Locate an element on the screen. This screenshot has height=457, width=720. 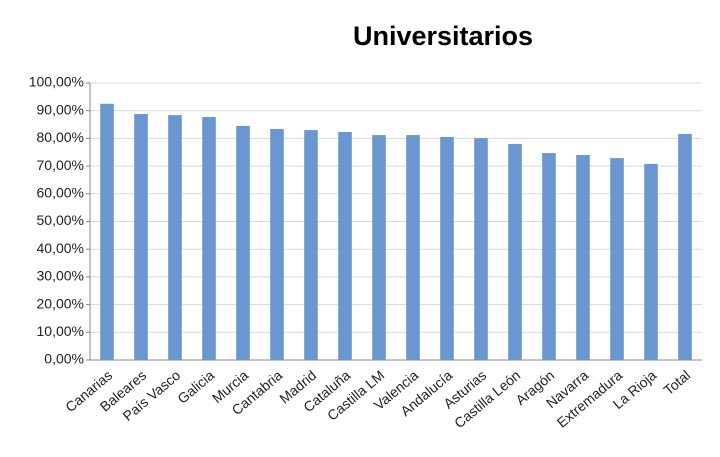
y-tick-label: 30,00% is located at coordinates (60, 276).